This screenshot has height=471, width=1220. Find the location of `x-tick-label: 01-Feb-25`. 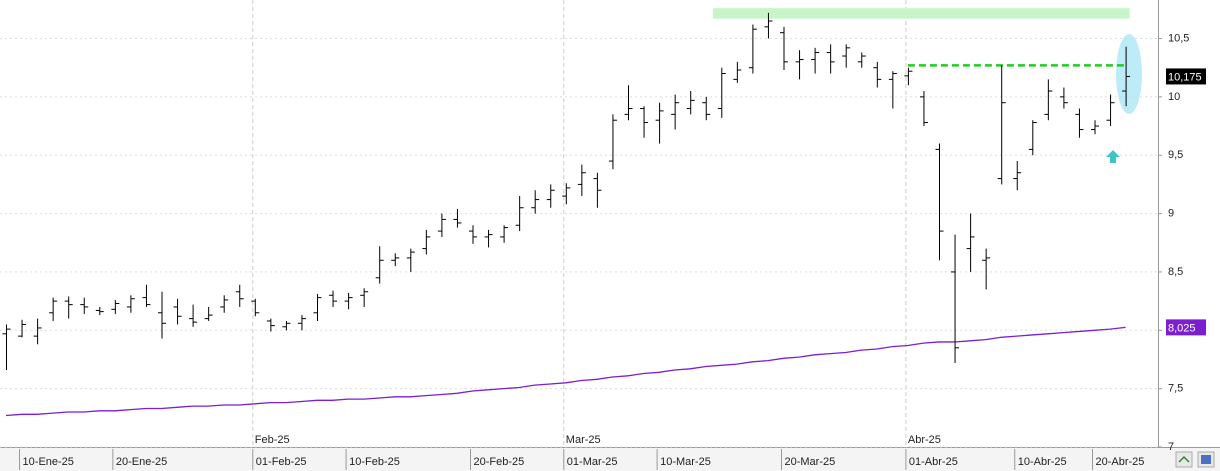

x-tick-label: 01-Feb-25 is located at coordinates (281, 462).